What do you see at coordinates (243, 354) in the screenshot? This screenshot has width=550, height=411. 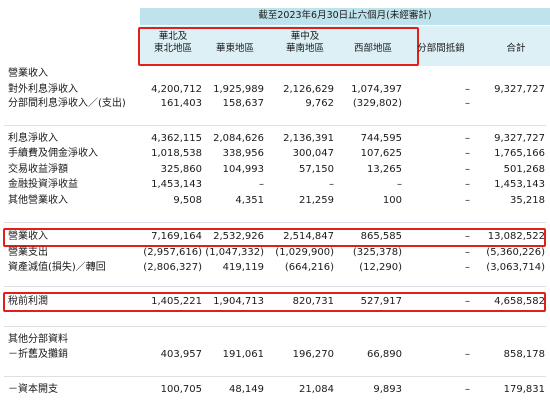 I see `value-cell: 191,061` at bounding box center [243, 354].